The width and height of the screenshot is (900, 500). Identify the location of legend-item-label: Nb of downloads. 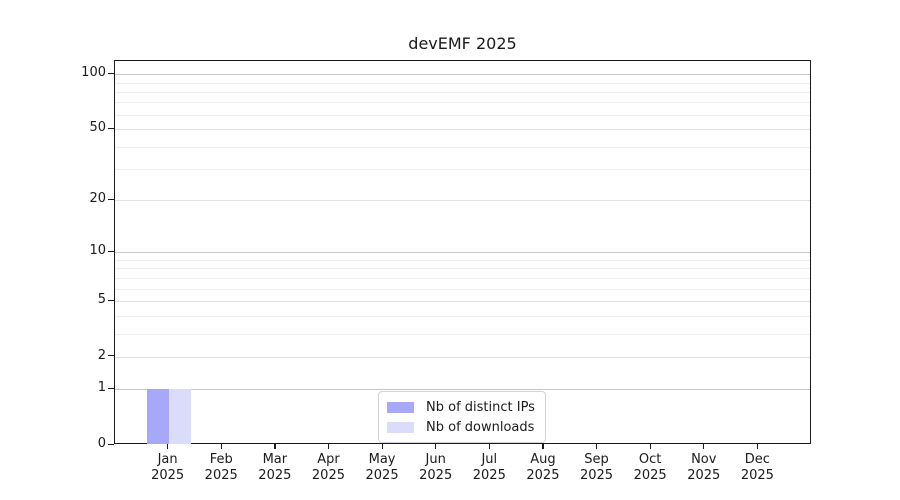
(480, 427).